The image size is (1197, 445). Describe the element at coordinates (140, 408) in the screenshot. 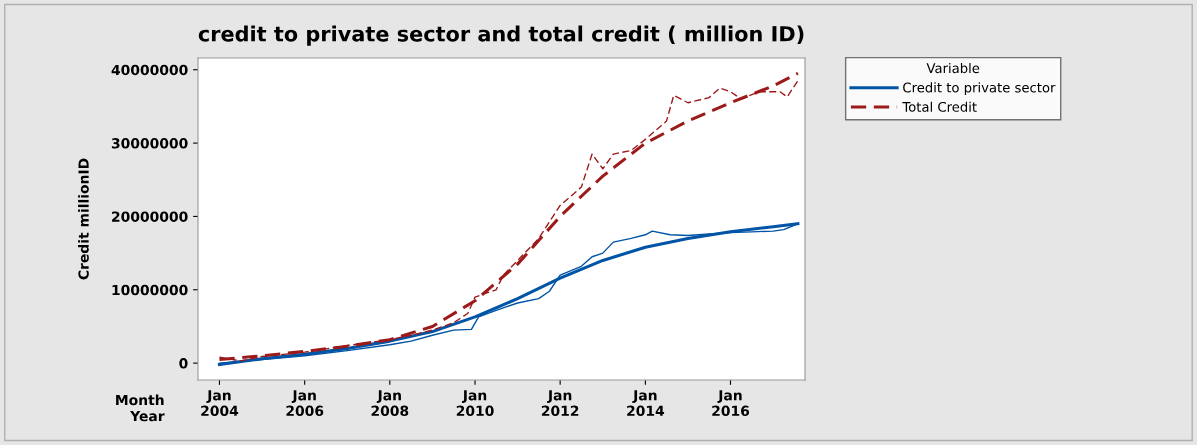

I see `text: Month Year` at that location.